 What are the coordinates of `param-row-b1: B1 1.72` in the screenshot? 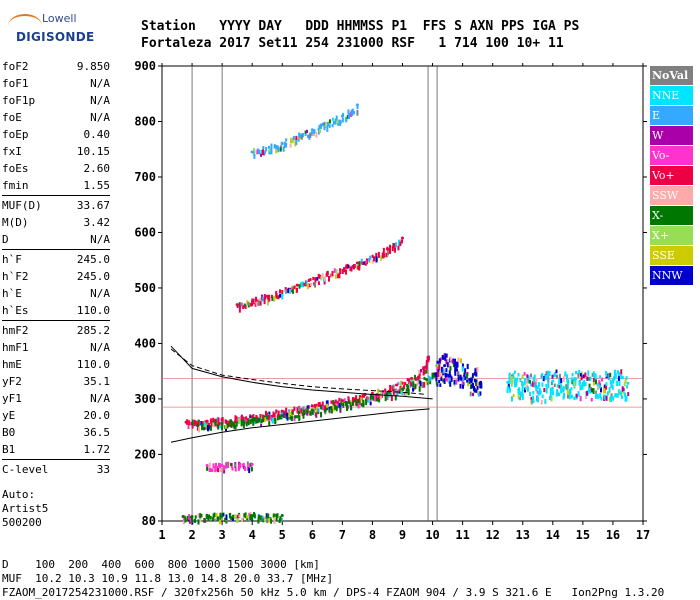 It's located at (56, 450).